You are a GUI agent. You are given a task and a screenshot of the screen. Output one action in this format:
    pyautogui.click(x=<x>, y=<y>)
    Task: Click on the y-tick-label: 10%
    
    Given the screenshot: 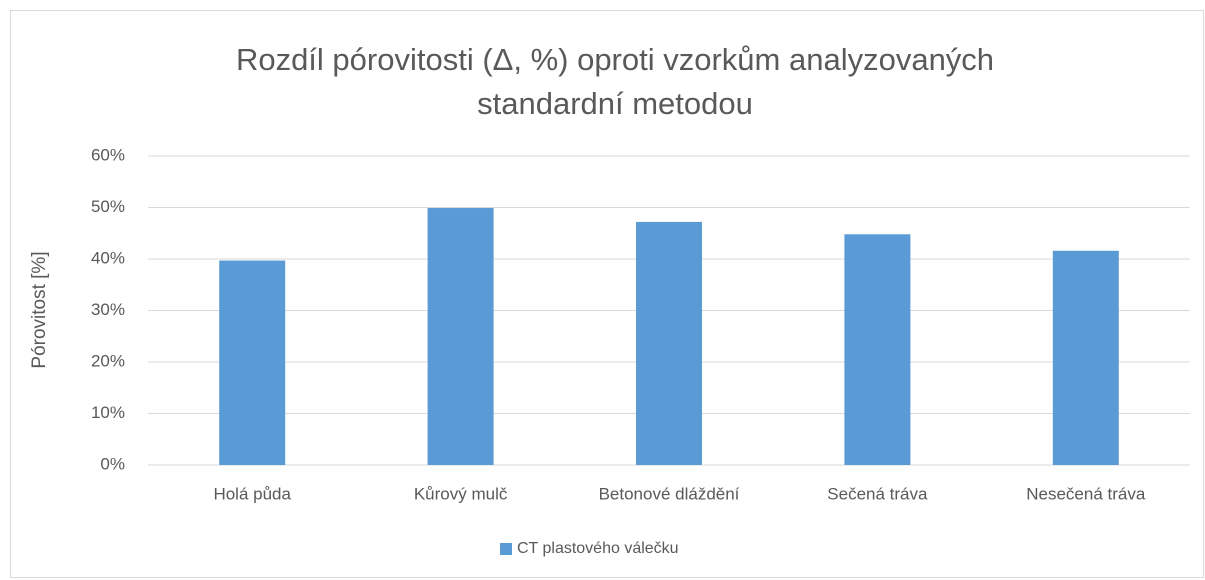 What is the action you would take?
    pyautogui.click(x=108, y=412)
    